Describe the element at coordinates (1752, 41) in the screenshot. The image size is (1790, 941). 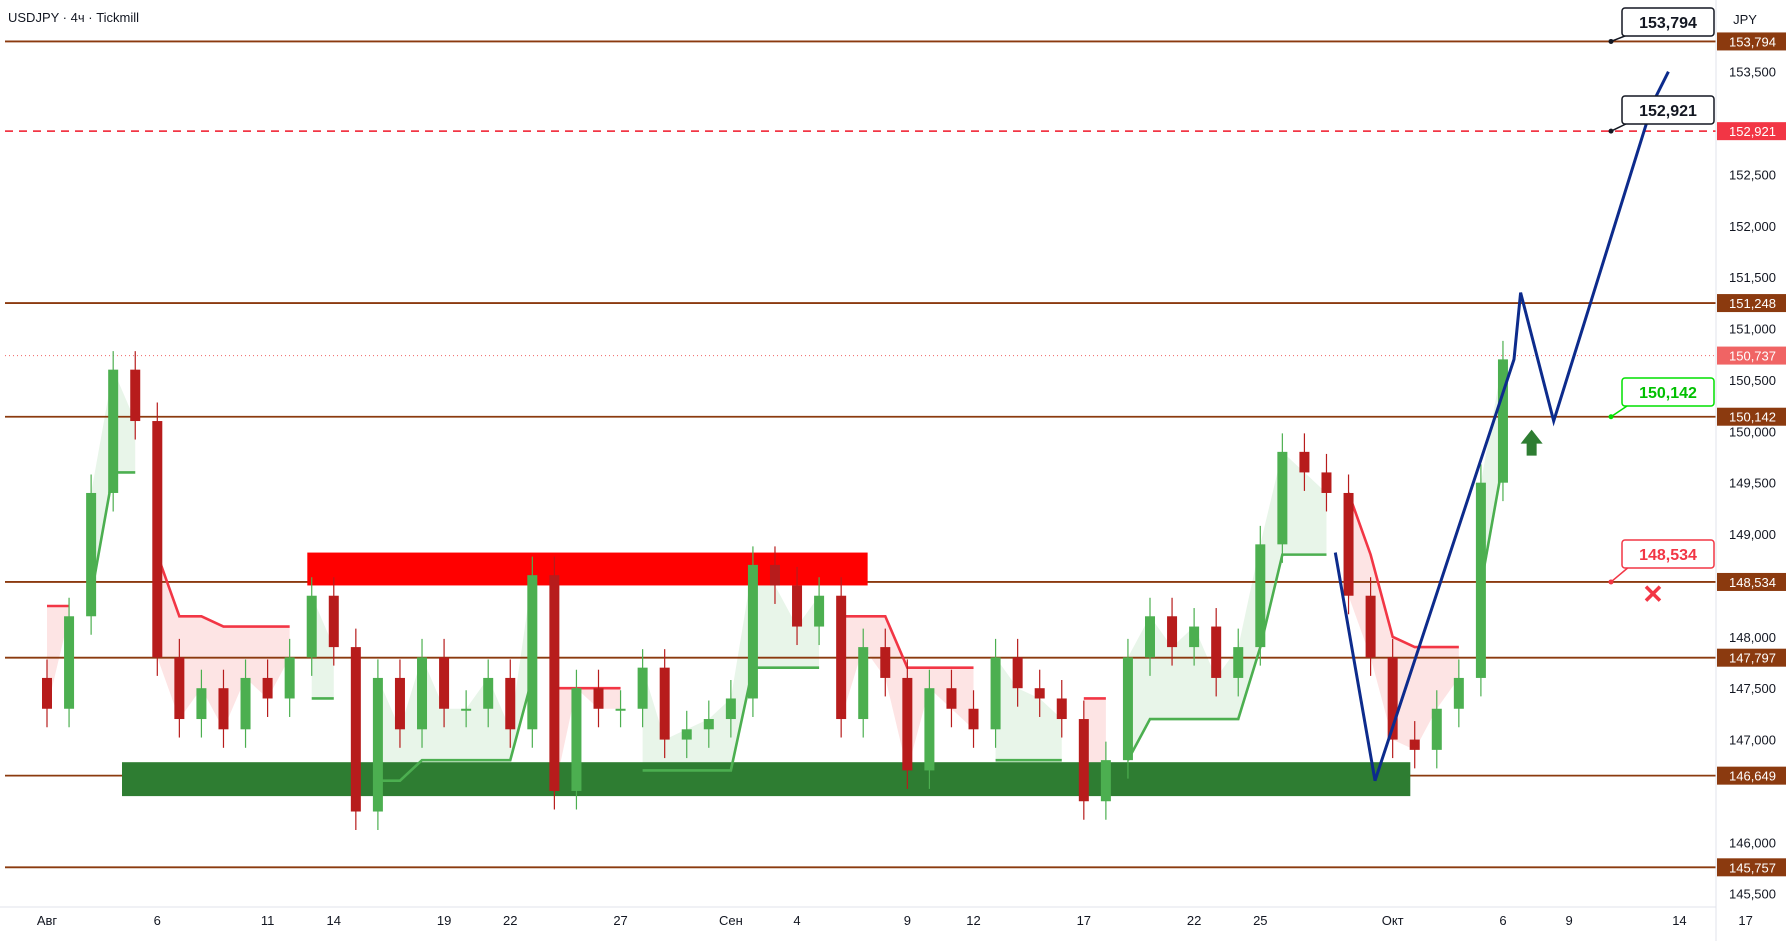
I see `level-price-label: 153,794` at that location.